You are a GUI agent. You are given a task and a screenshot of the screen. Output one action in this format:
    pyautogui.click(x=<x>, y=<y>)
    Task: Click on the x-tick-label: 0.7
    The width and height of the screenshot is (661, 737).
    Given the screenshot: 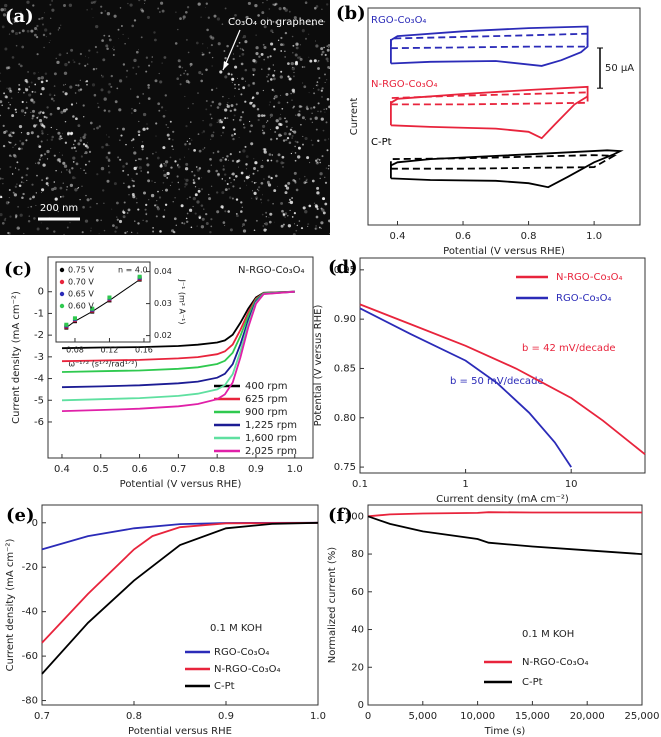 What is the action you would take?
    pyautogui.click(x=42, y=716)
    